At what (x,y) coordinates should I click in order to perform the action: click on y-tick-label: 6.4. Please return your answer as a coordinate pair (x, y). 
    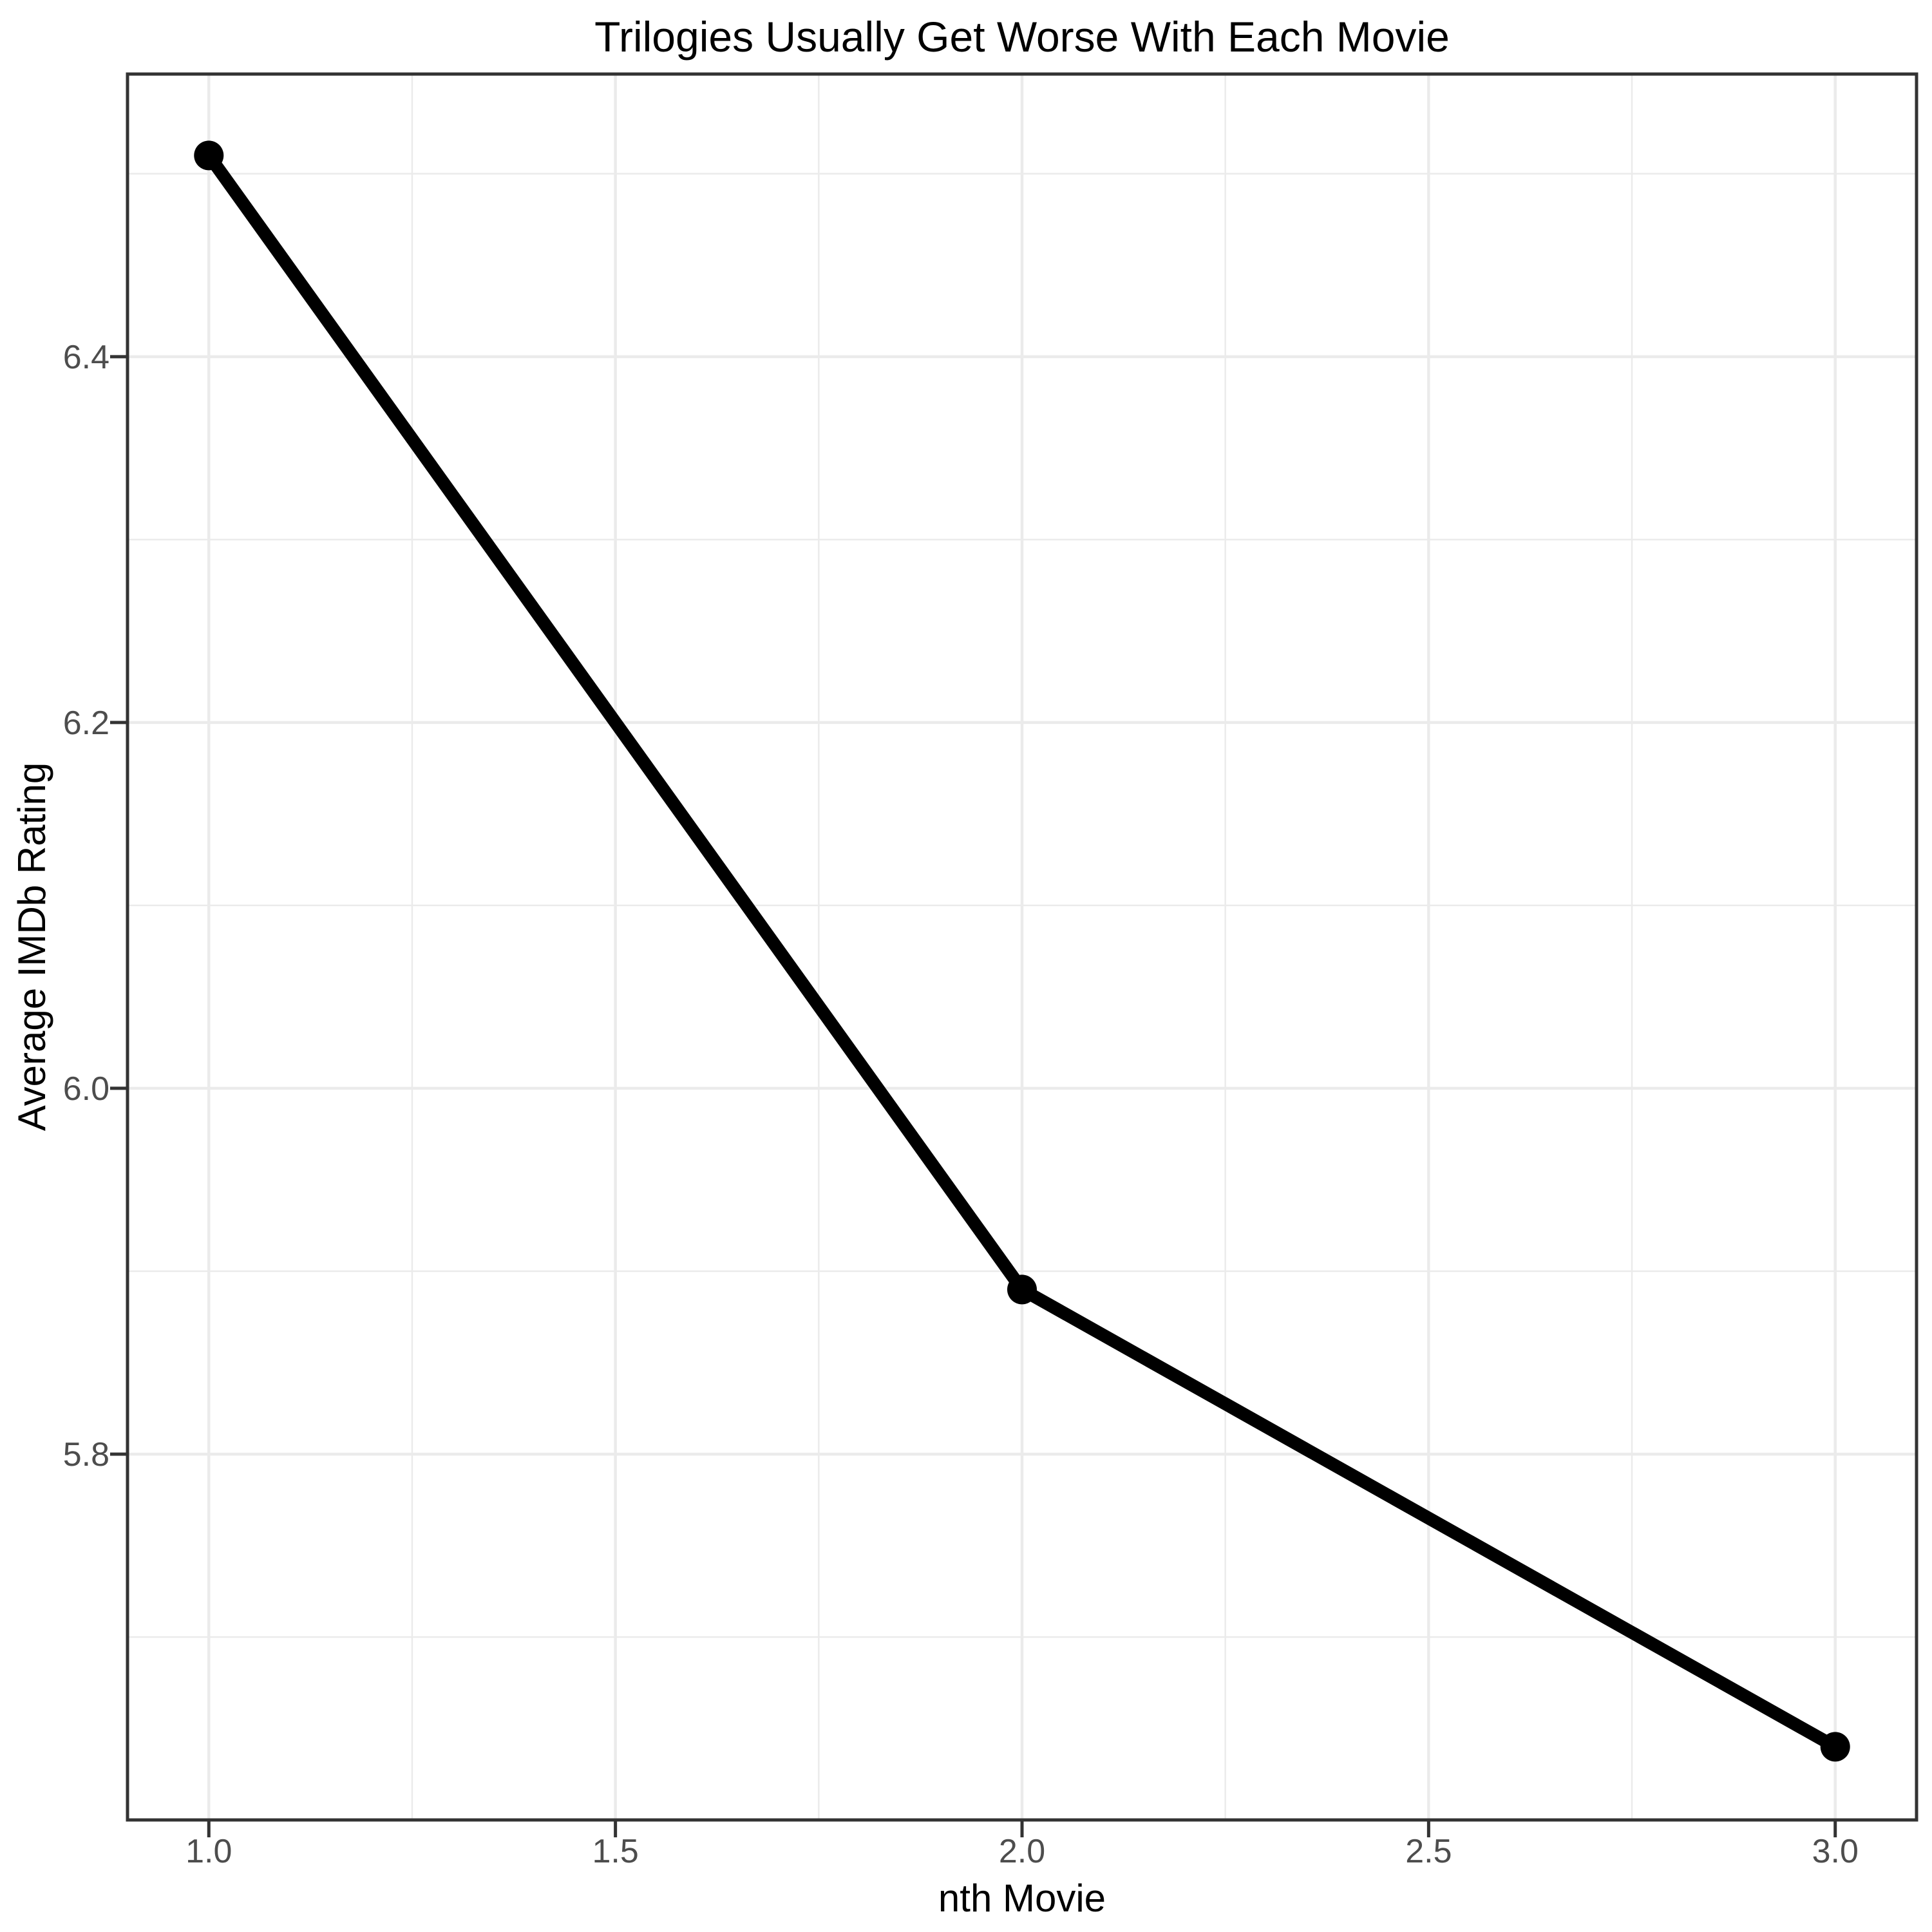
    Looking at the image, I should click on (86, 357).